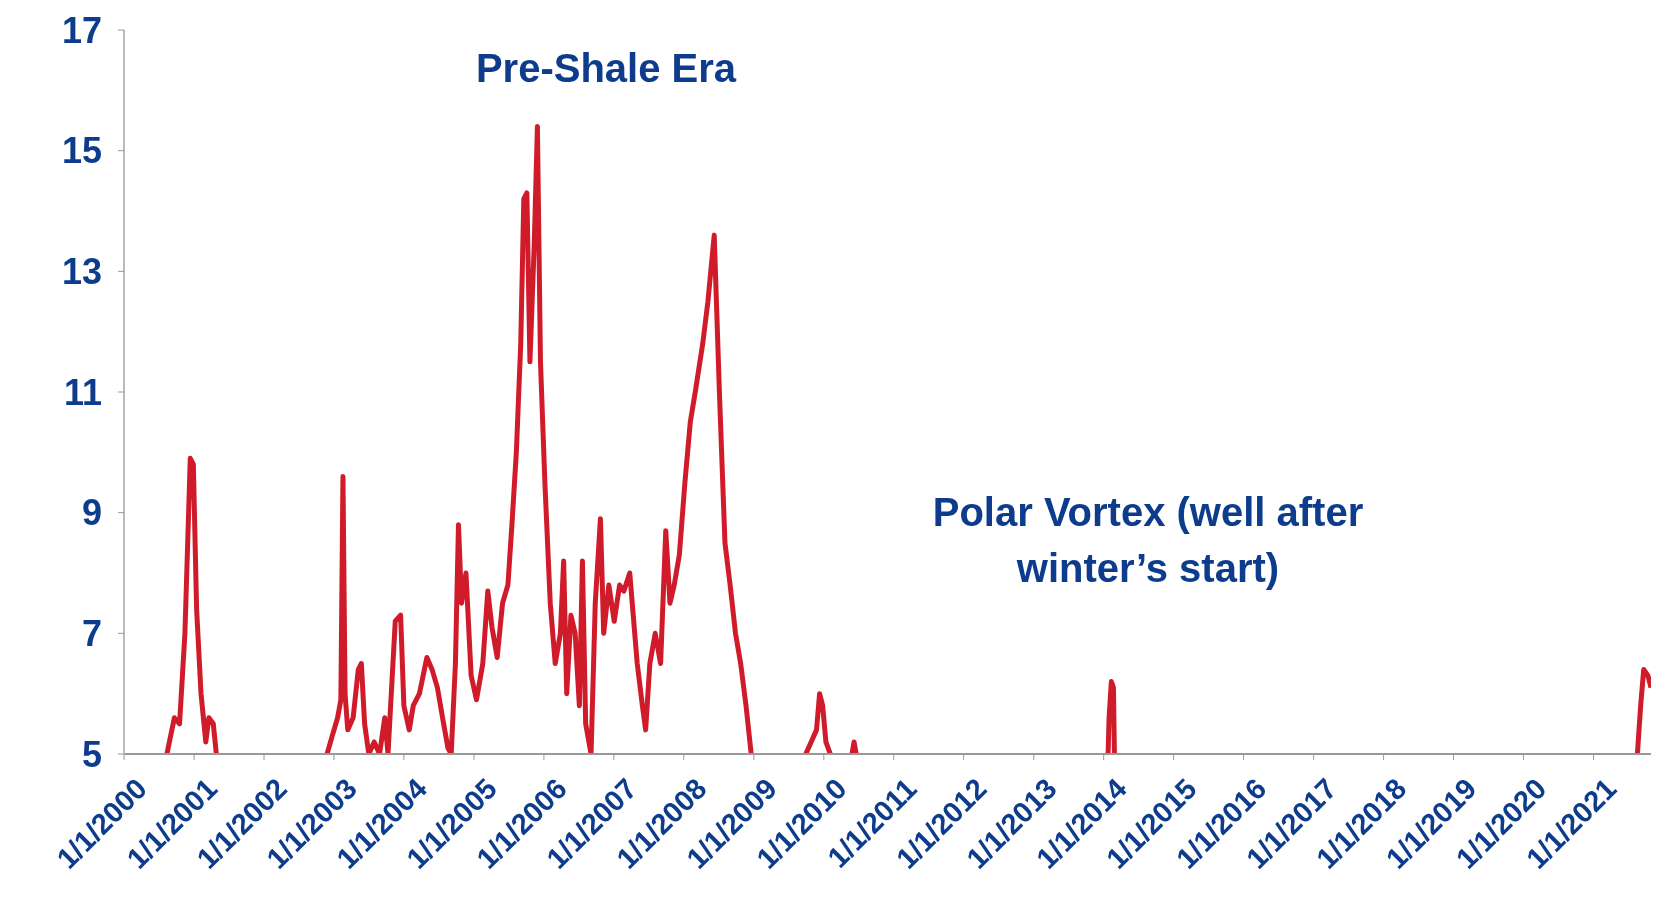 This screenshot has width=1659, height=903. I want to click on y-tick-label: 5, so click(91, 754).